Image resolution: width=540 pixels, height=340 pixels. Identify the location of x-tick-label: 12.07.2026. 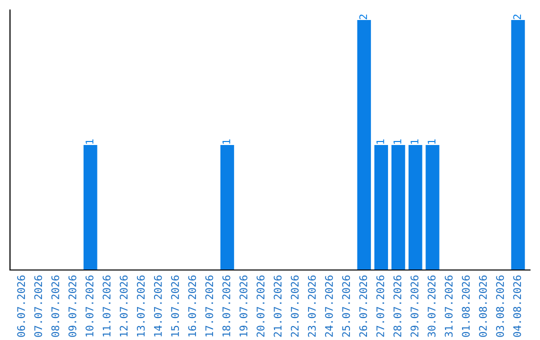
(124, 306).